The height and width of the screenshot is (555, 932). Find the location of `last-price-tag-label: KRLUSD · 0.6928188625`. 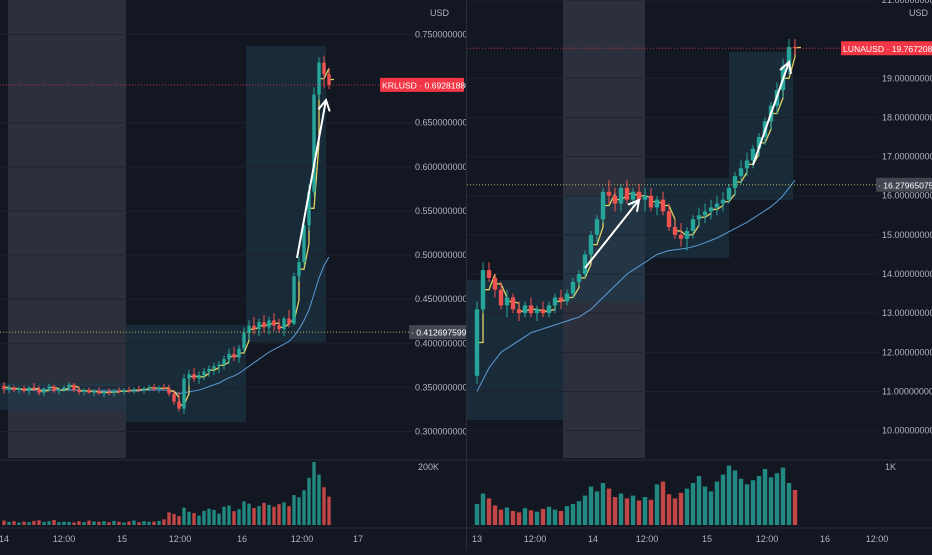

last-price-tag-label: KRLUSD · 0.6928188625 is located at coordinates (424, 85).